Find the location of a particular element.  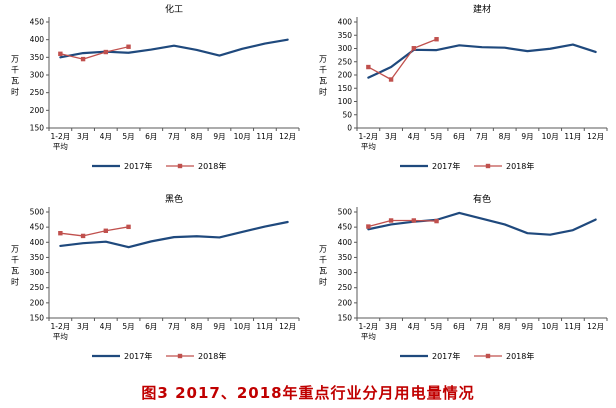

chart-title: 黑色 is located at coordinates (174, 199).